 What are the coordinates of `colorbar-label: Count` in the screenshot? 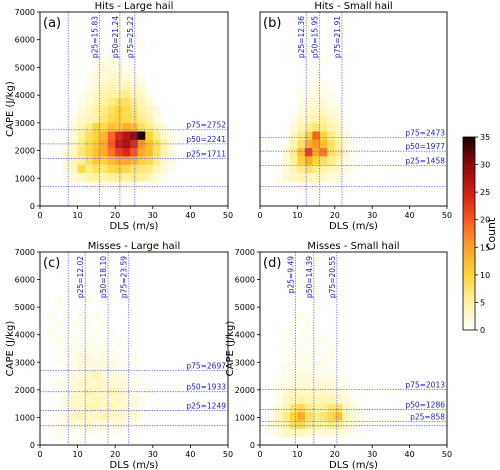 It's located at (491, 233).